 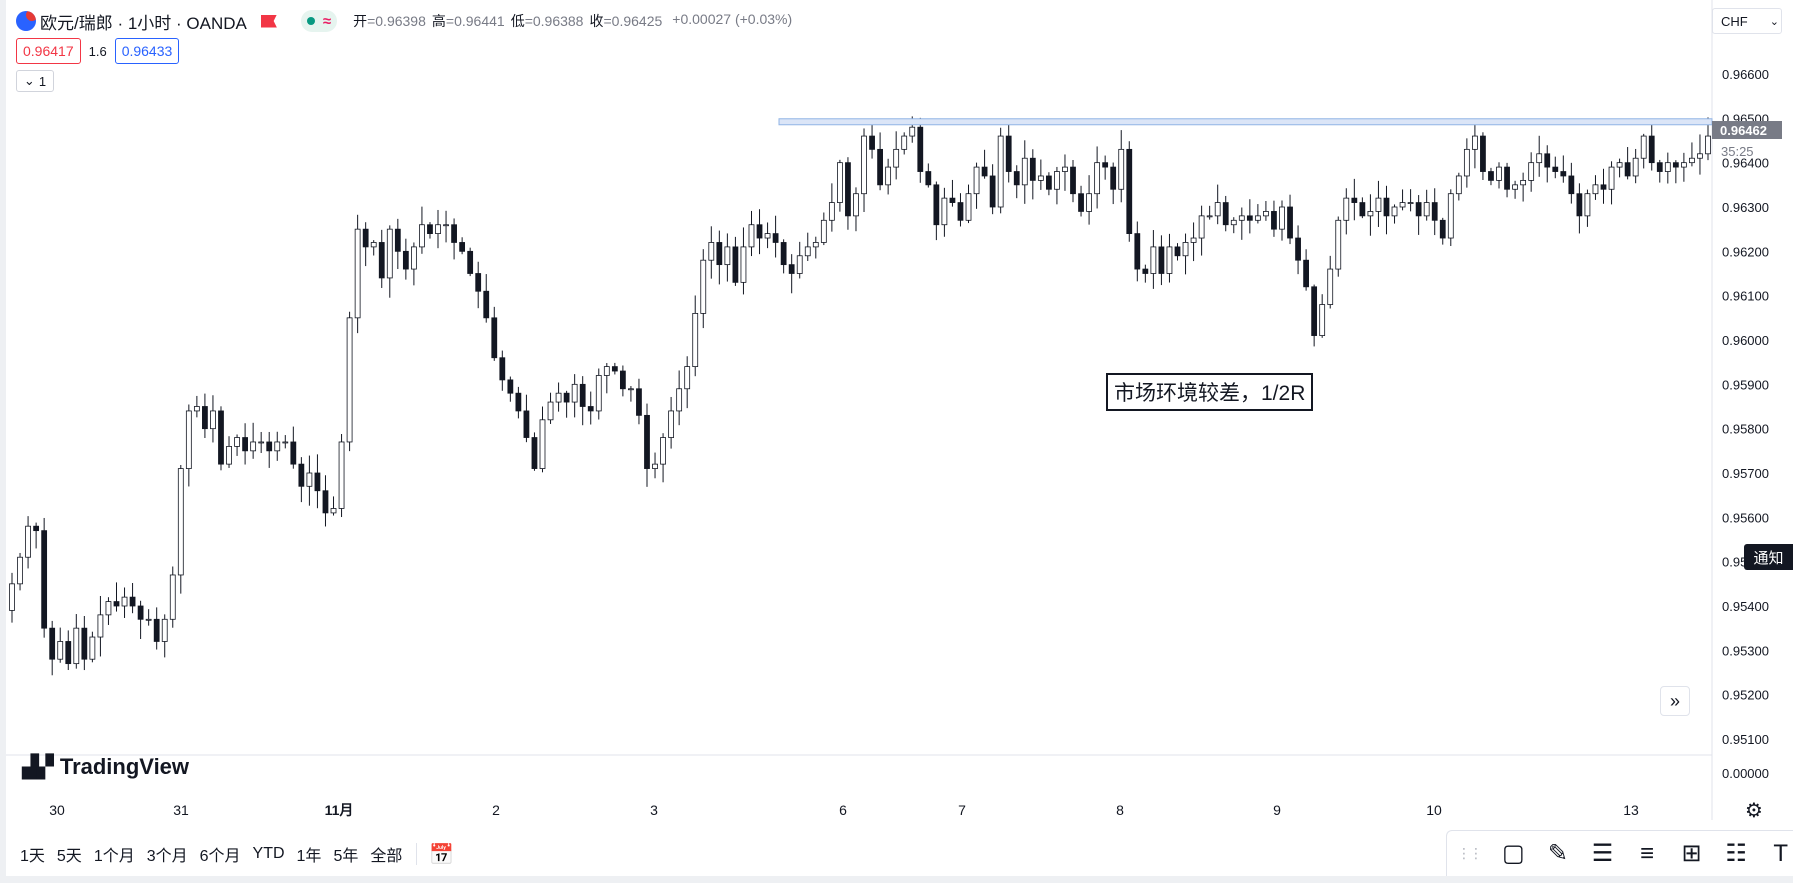 I want to click on regression-icon: ≡, so click(x=1647, y=853).